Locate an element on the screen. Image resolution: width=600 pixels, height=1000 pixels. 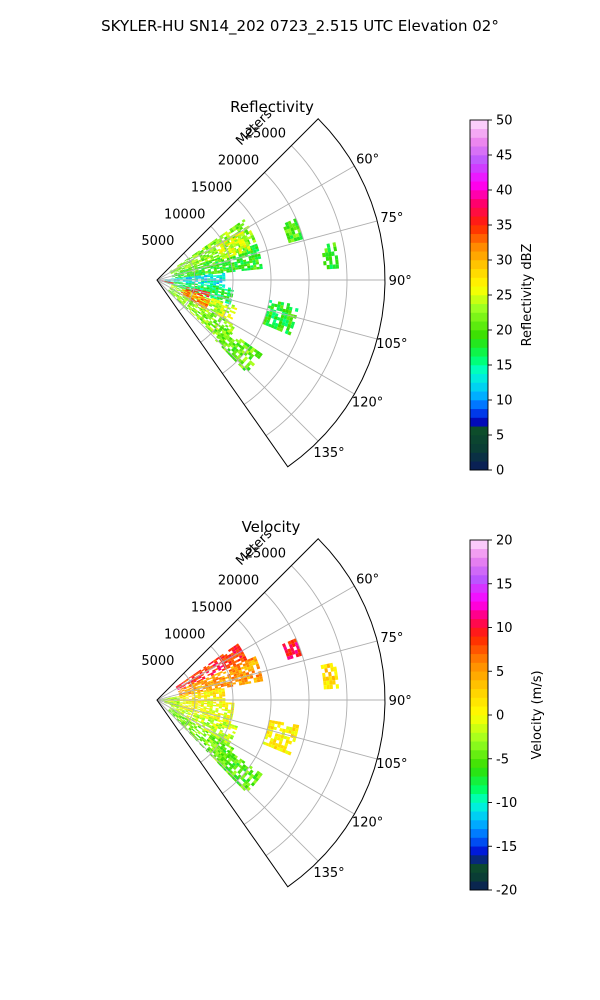
sector-frame is located at coordinates (271, 713).